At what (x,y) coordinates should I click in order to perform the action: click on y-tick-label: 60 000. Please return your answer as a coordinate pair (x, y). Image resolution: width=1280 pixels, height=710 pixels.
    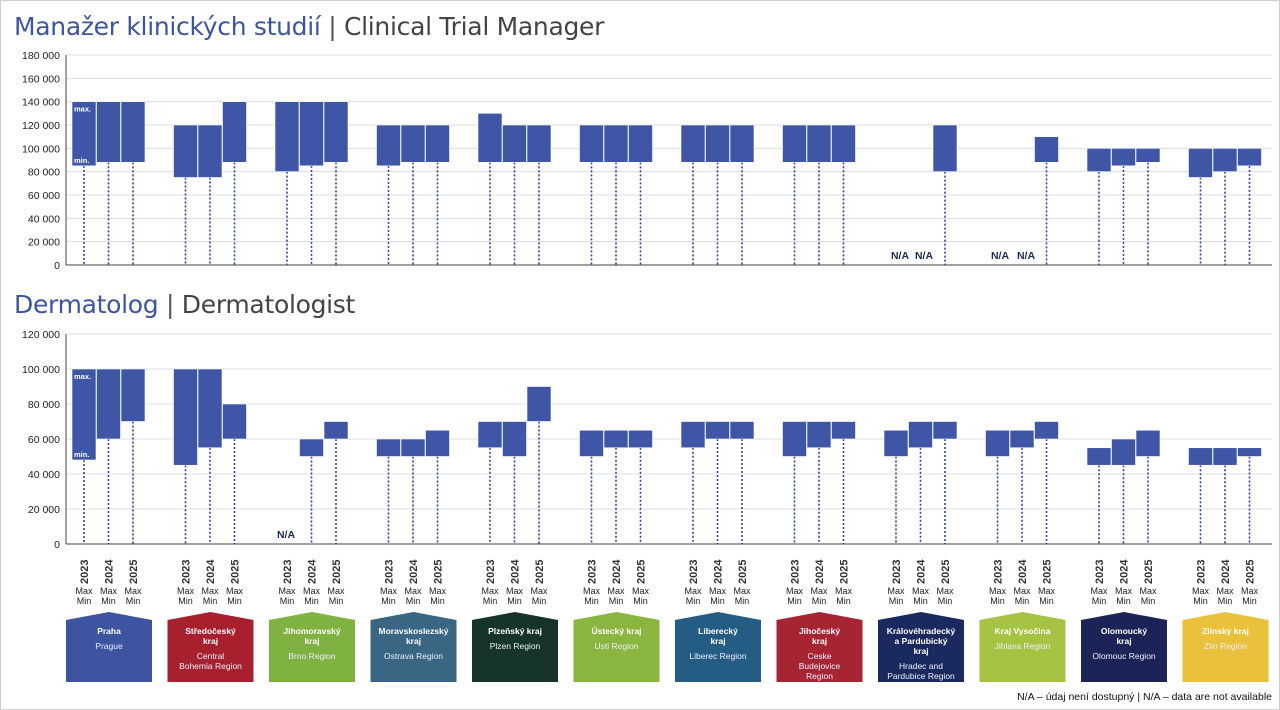
    Looking at the image, I should click on (44, 440).